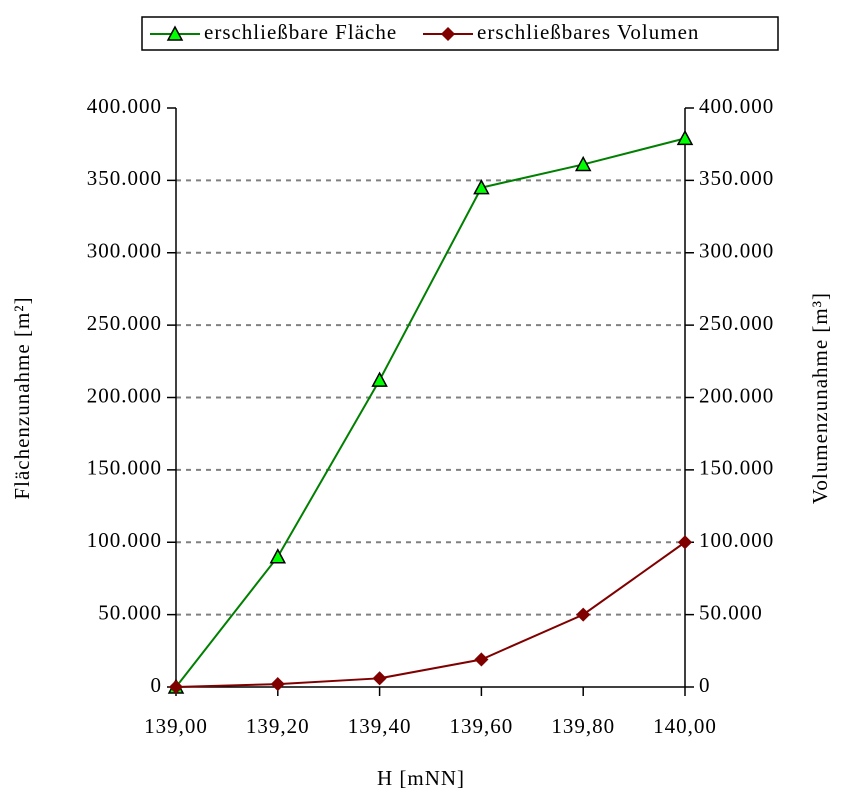  I want to click on y-axis-label: Flächenzunahme [m²], so click(22, 397).